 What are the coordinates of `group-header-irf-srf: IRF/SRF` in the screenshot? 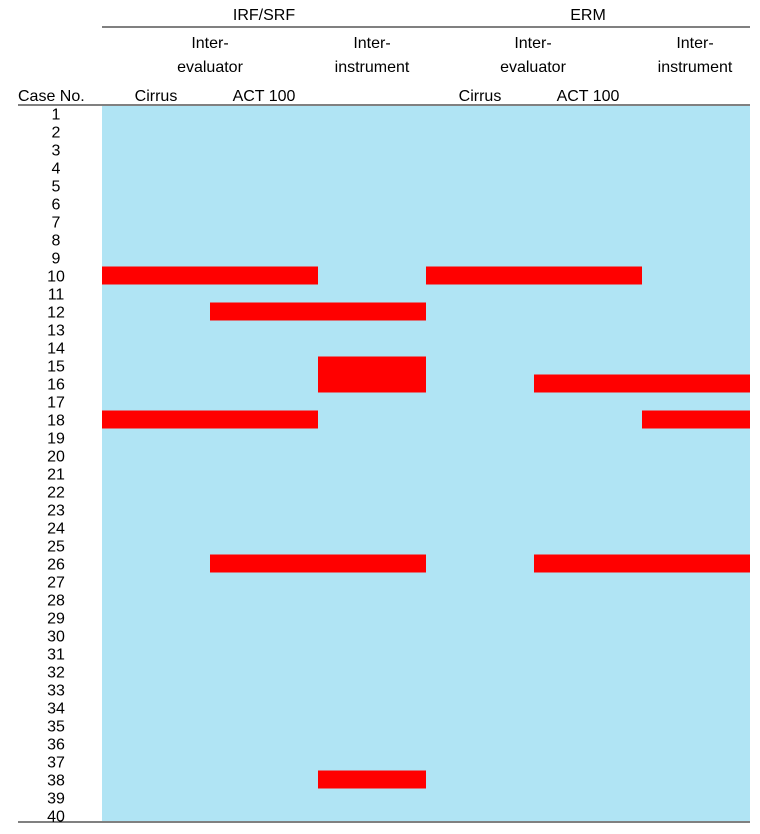 It's located at (264, 15).